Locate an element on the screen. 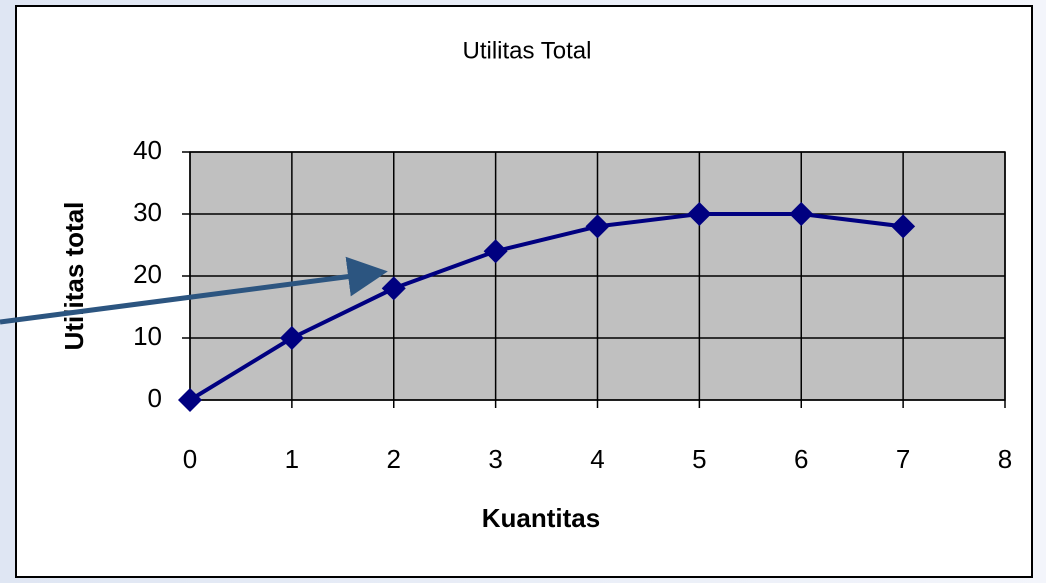  x-tick-label: 2 is located at coordinates (394, 459).